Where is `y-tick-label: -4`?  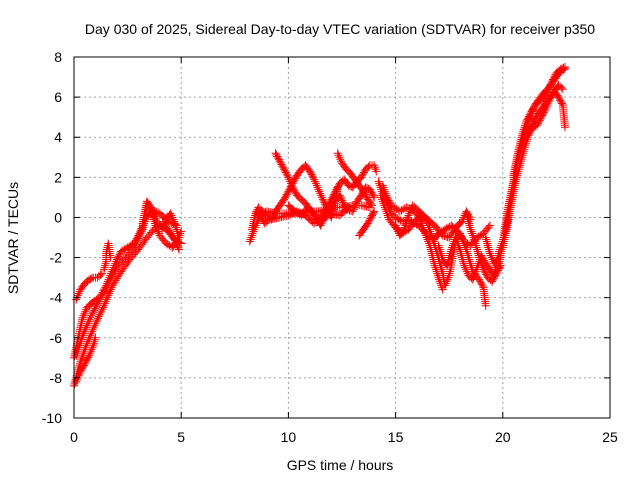
y-tick-label: -4 is located at coordinates (56, 298).